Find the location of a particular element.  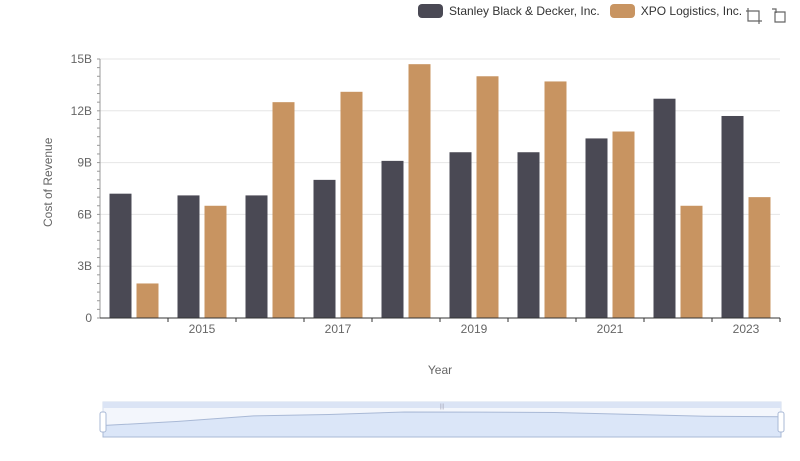

legend-item-xpo: XPO Logistics, Inc. is located at coordinates (676, 11).